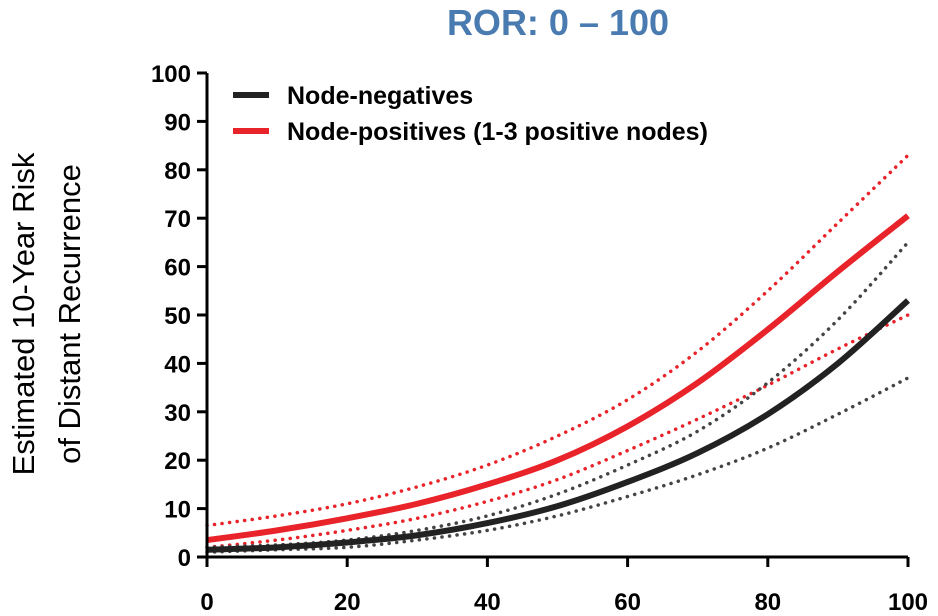  Describe the element at coordinates (177, 461) in the screenshot. I see `y-tick-label: 20` at that location.